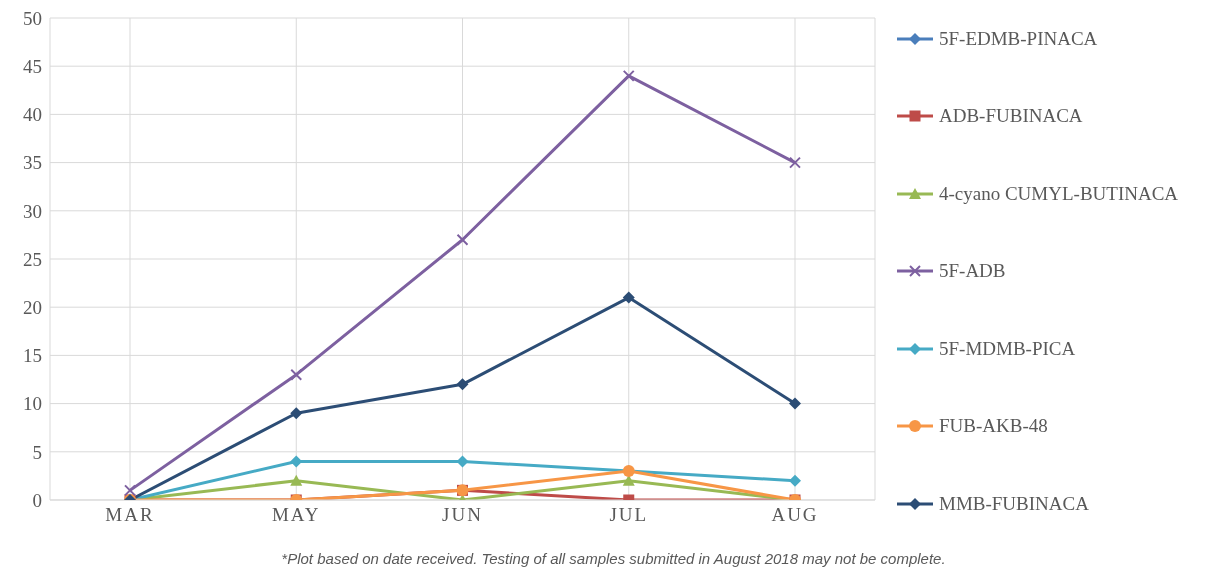  What do you see at coordinates (795, 515) in the screenshot?
I see `x-tick-label: AUG` at bounding box center [795, 515].